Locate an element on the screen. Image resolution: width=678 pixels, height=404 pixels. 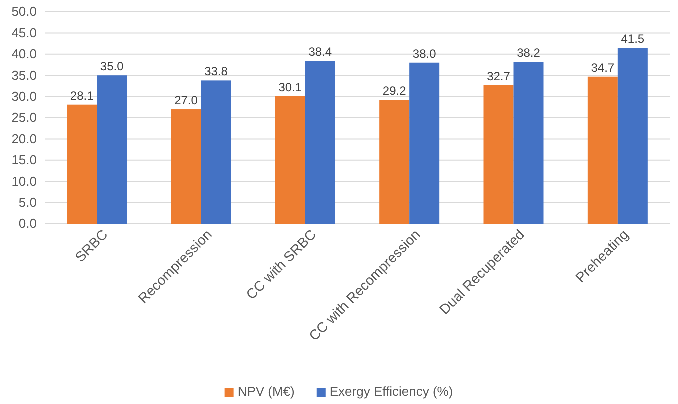
legend-label: NPV (M€) is located at coordinates (266, 391).